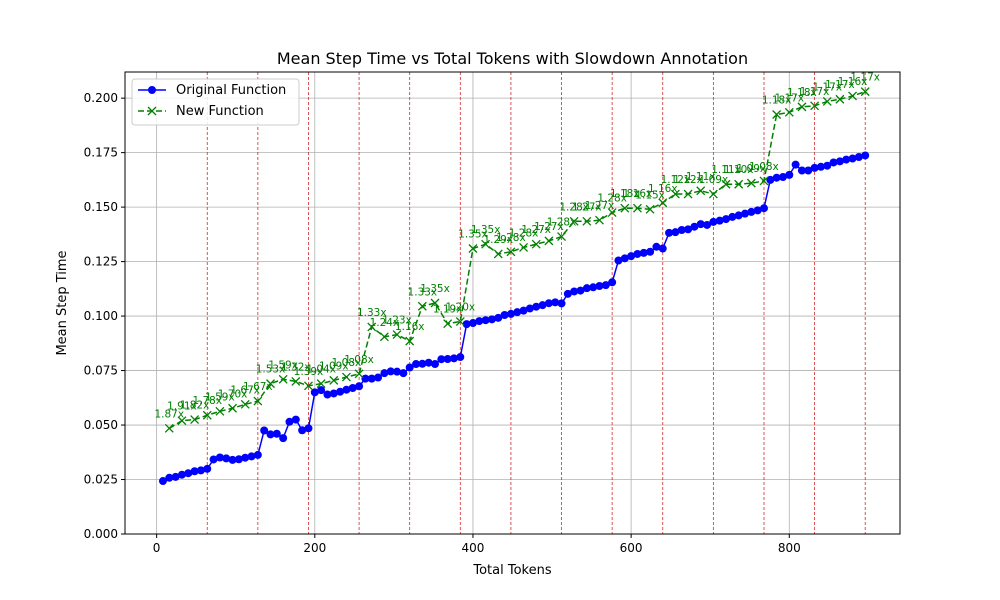 The height and width of the screenshot is (600, 1000). What do you see at coordinates (212, 101) in the screenshot?
I see `legend-items: Original Function New Function` at bounding box center [212, 101].